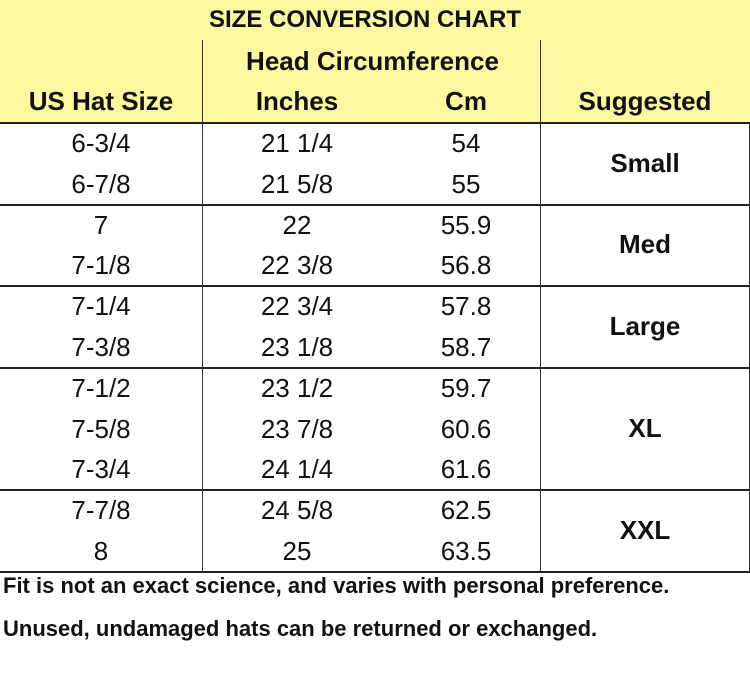  Describe the element at coordinates (101, 469) in the screenshot. I see `us-size-cell: 7-3/4` at that location.